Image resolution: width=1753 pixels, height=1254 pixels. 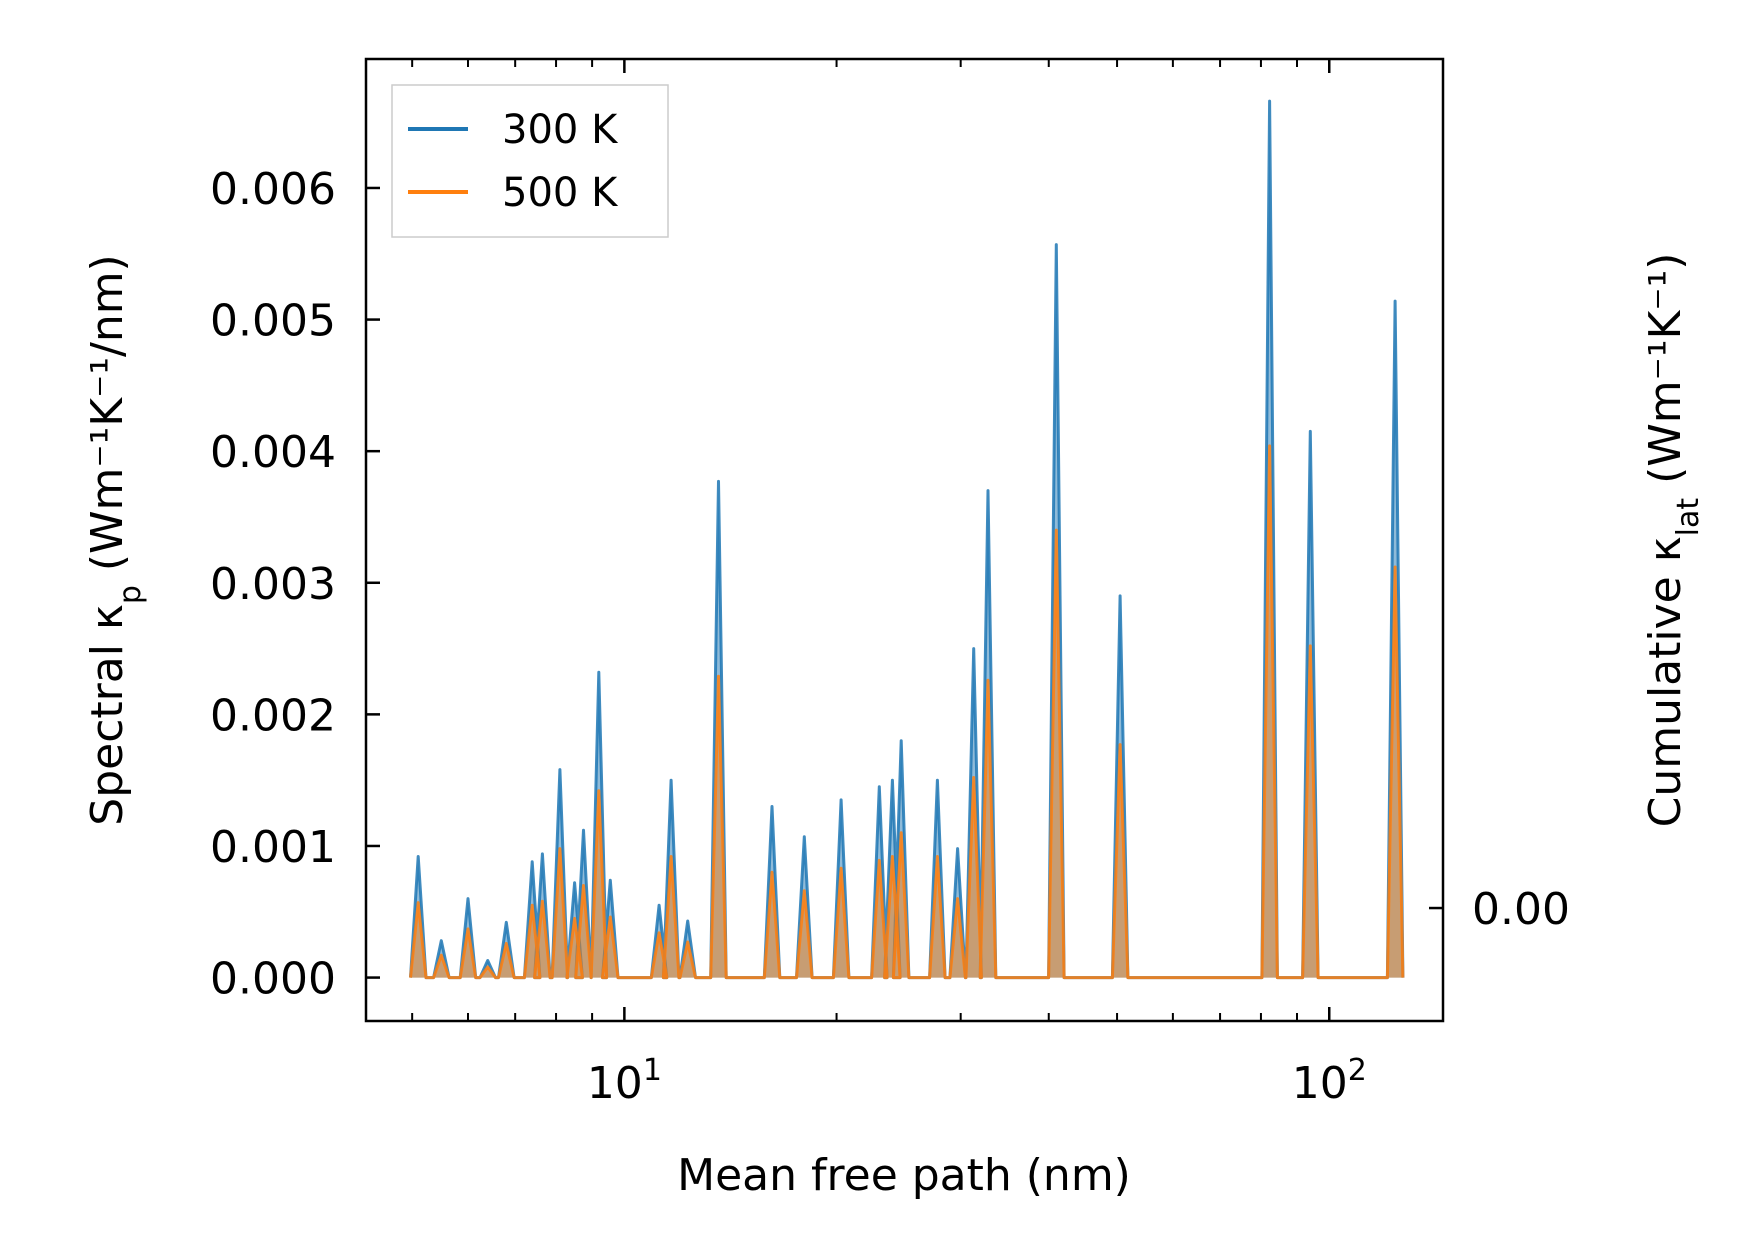 What do you see at coordinates (560, 130) in the screenshot?
I see `legend-label-300k: 300 K` at bounding box center [560, 130].